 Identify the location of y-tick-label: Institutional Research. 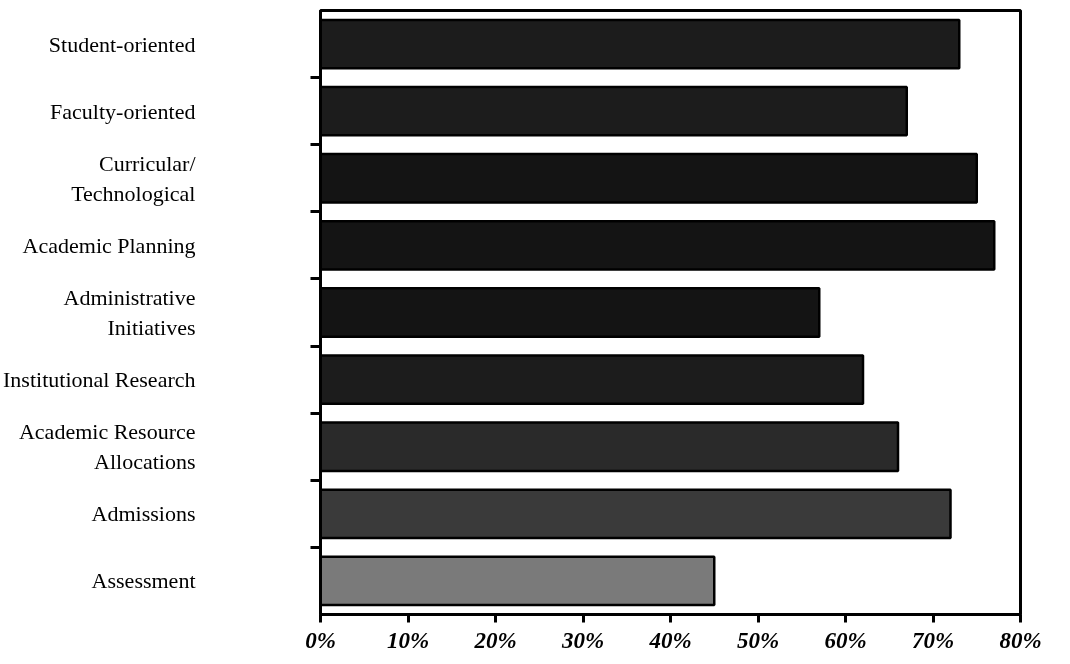
(99, 380).